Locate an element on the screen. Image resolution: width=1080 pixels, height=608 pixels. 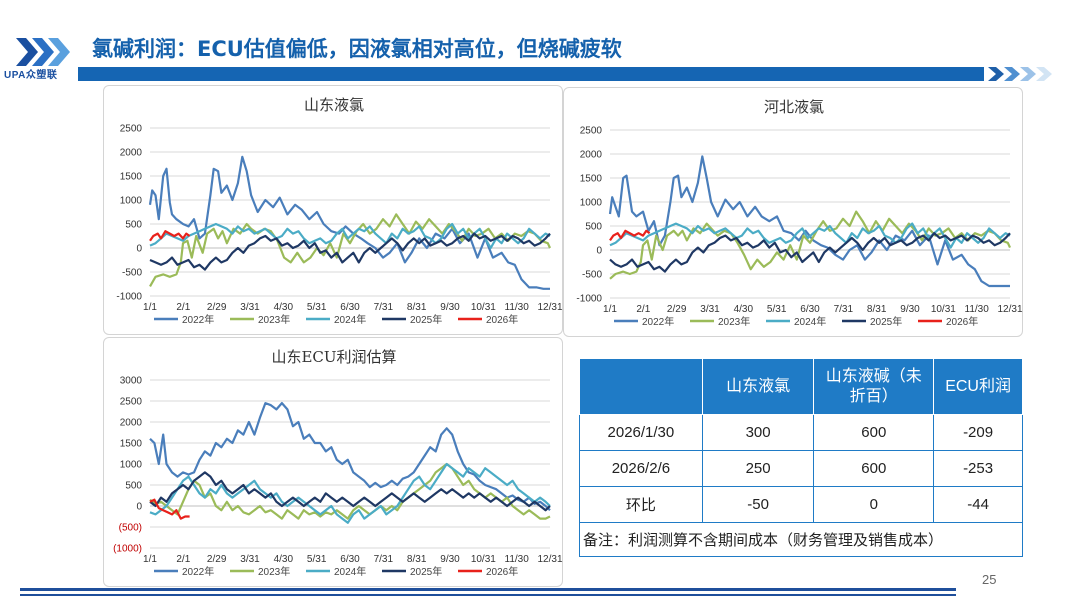
table-header-cell: 山东液氯 is located at coordinates (758, 386).